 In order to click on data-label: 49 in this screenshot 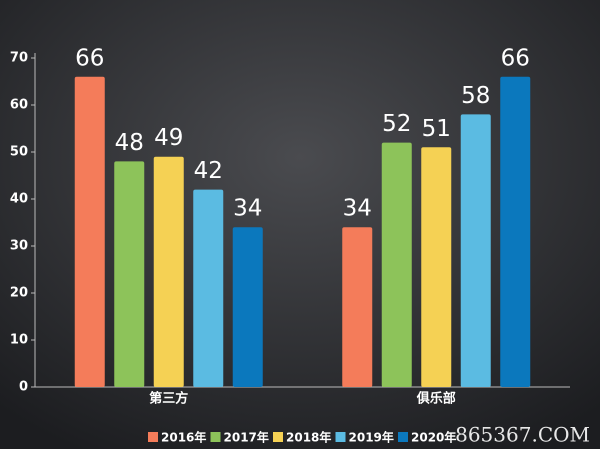, I will do `click(168, 138)`.